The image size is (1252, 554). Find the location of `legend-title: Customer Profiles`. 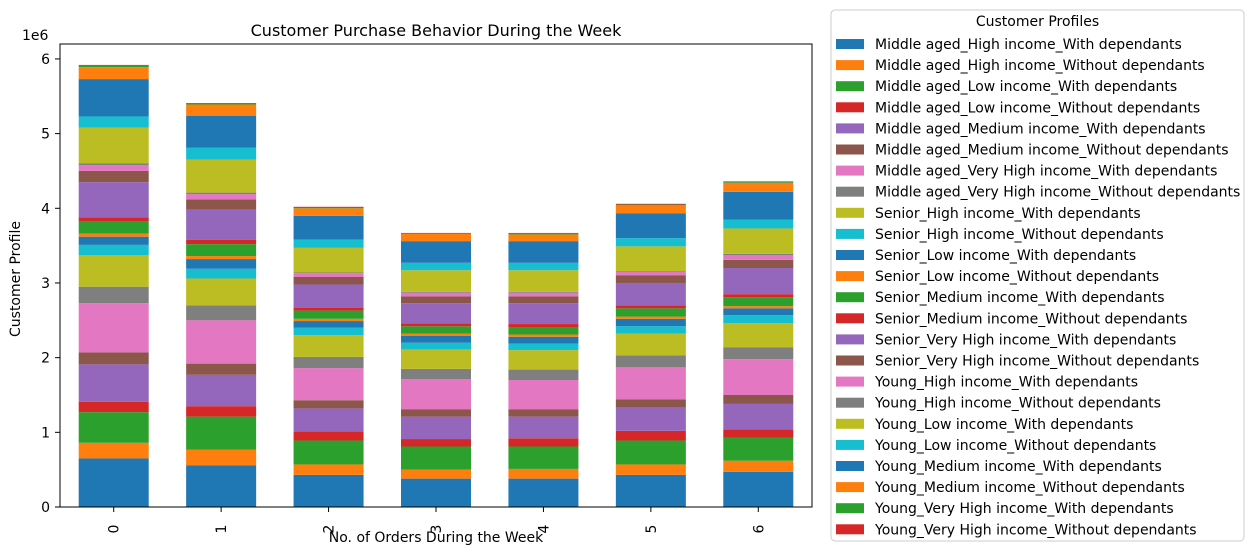

legend-title: Customer Profiles is located at coordinates (1037, 22).